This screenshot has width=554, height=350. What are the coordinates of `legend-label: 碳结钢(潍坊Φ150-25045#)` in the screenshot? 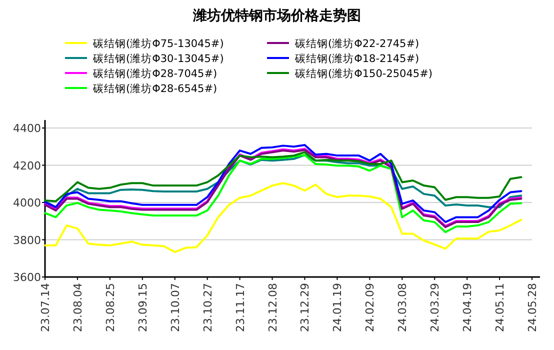 It's located at (363, 73).